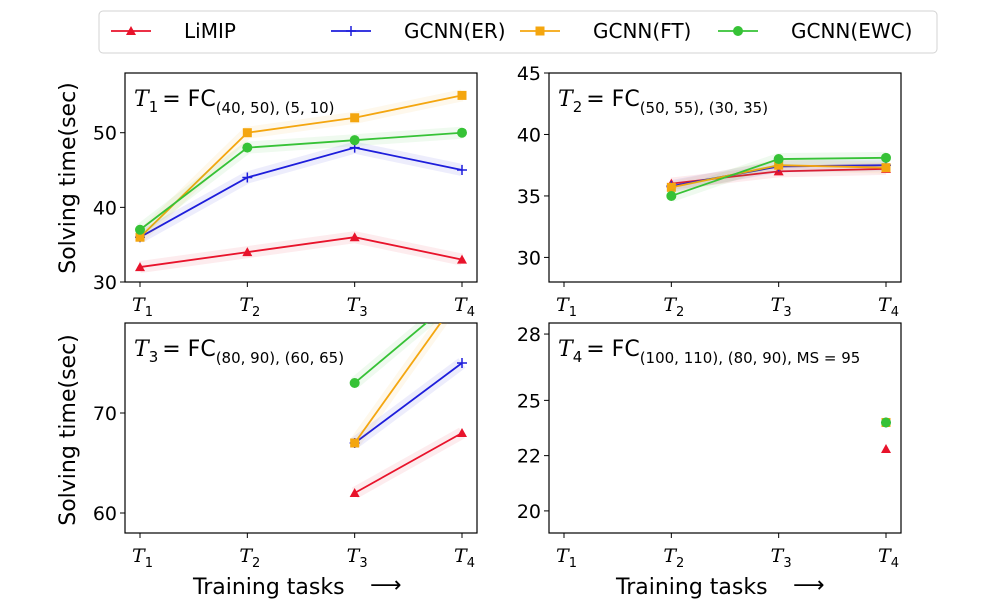 The image size is (1000, 600). Describe the element at coordinates (851, 31) in the screenshot. I see `legend-label: GCNN(EWC)` at that location.